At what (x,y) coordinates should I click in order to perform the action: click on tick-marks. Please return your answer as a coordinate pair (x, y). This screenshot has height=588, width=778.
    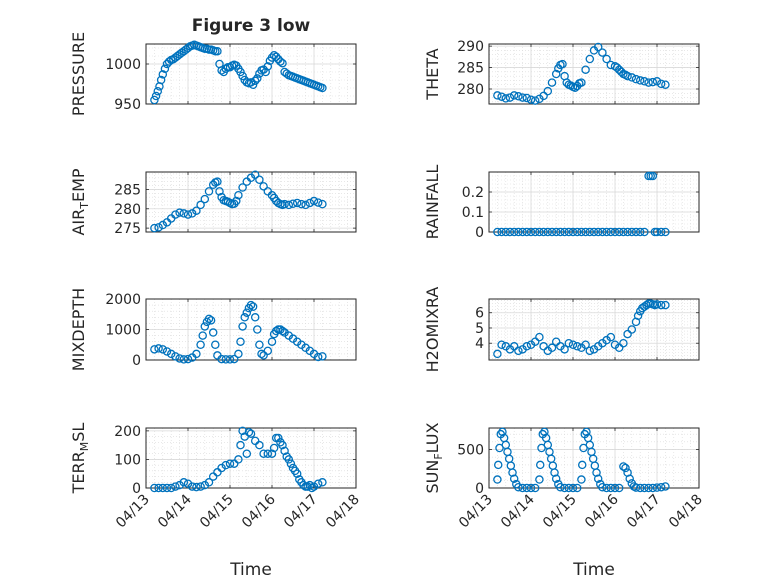
    Looking at the image, I should click on (251, 74).